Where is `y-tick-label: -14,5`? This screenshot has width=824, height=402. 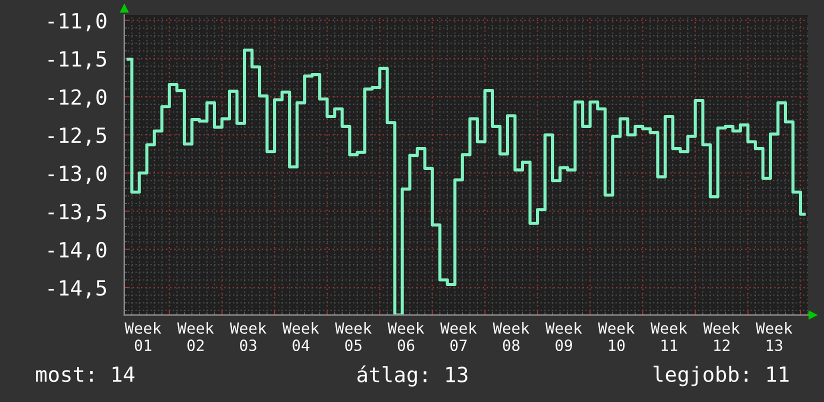 y-tick-label: -14,5 is located at coordinates (77, 289).